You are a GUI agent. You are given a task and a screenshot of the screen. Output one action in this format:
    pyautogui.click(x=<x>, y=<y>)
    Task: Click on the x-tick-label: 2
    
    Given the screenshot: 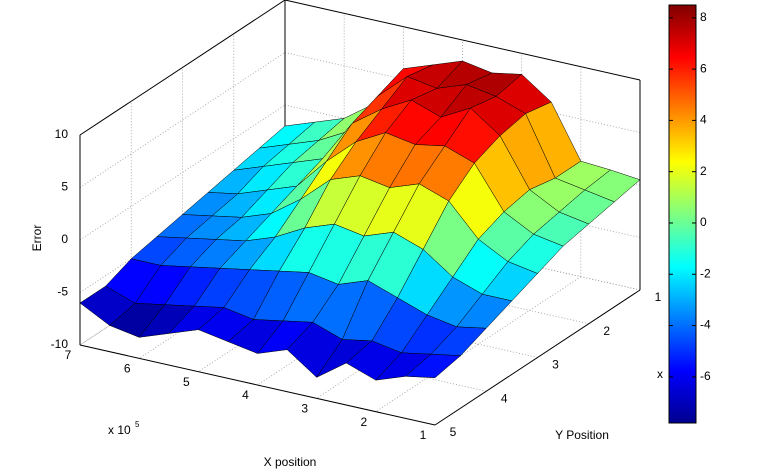 What is the action you would take?
    pyautogui.click(x=363, y=422)
    